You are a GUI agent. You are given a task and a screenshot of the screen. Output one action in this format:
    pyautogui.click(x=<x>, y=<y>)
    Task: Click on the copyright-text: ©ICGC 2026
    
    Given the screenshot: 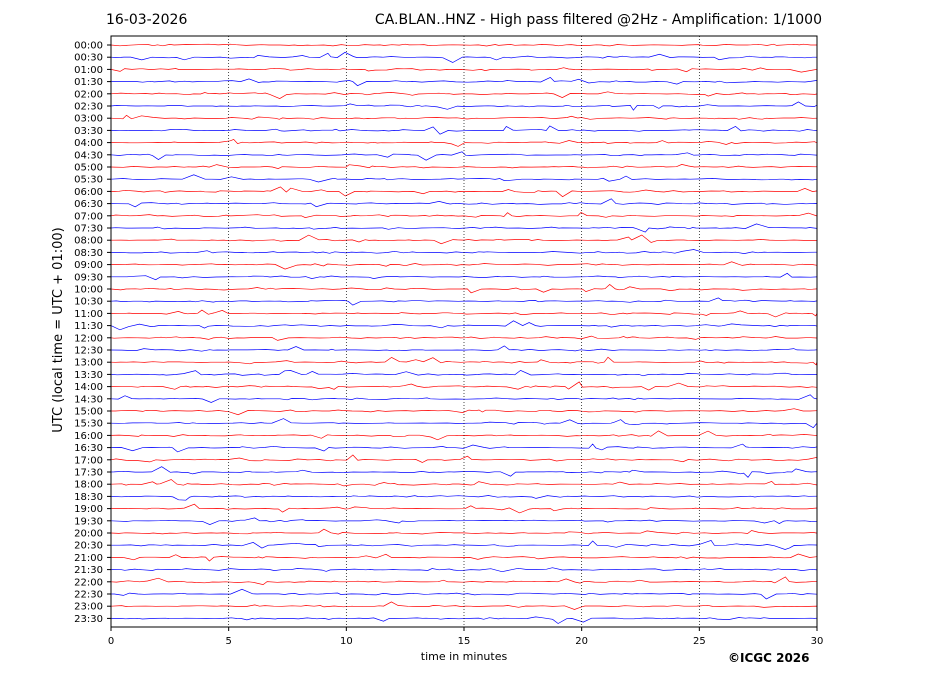 What is the action you would take?
    pyautogui.click(x=769, y=658)
    